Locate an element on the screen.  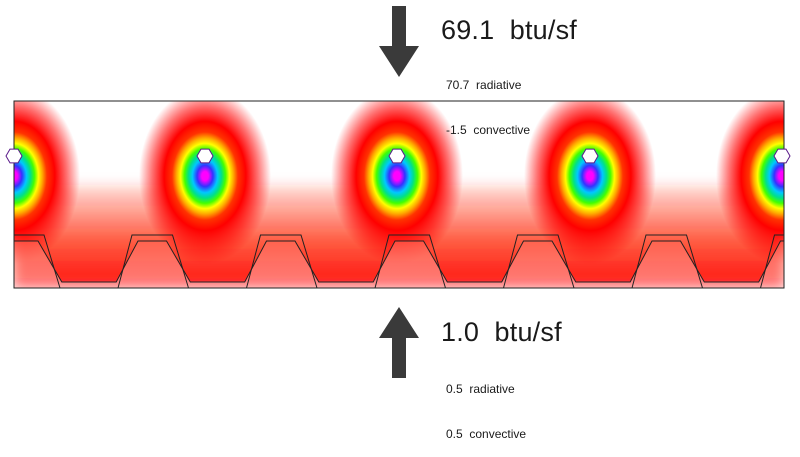
top-flux-breakdown: 70.7 radiative -1.5 convective is located at coordinates (488, 100).